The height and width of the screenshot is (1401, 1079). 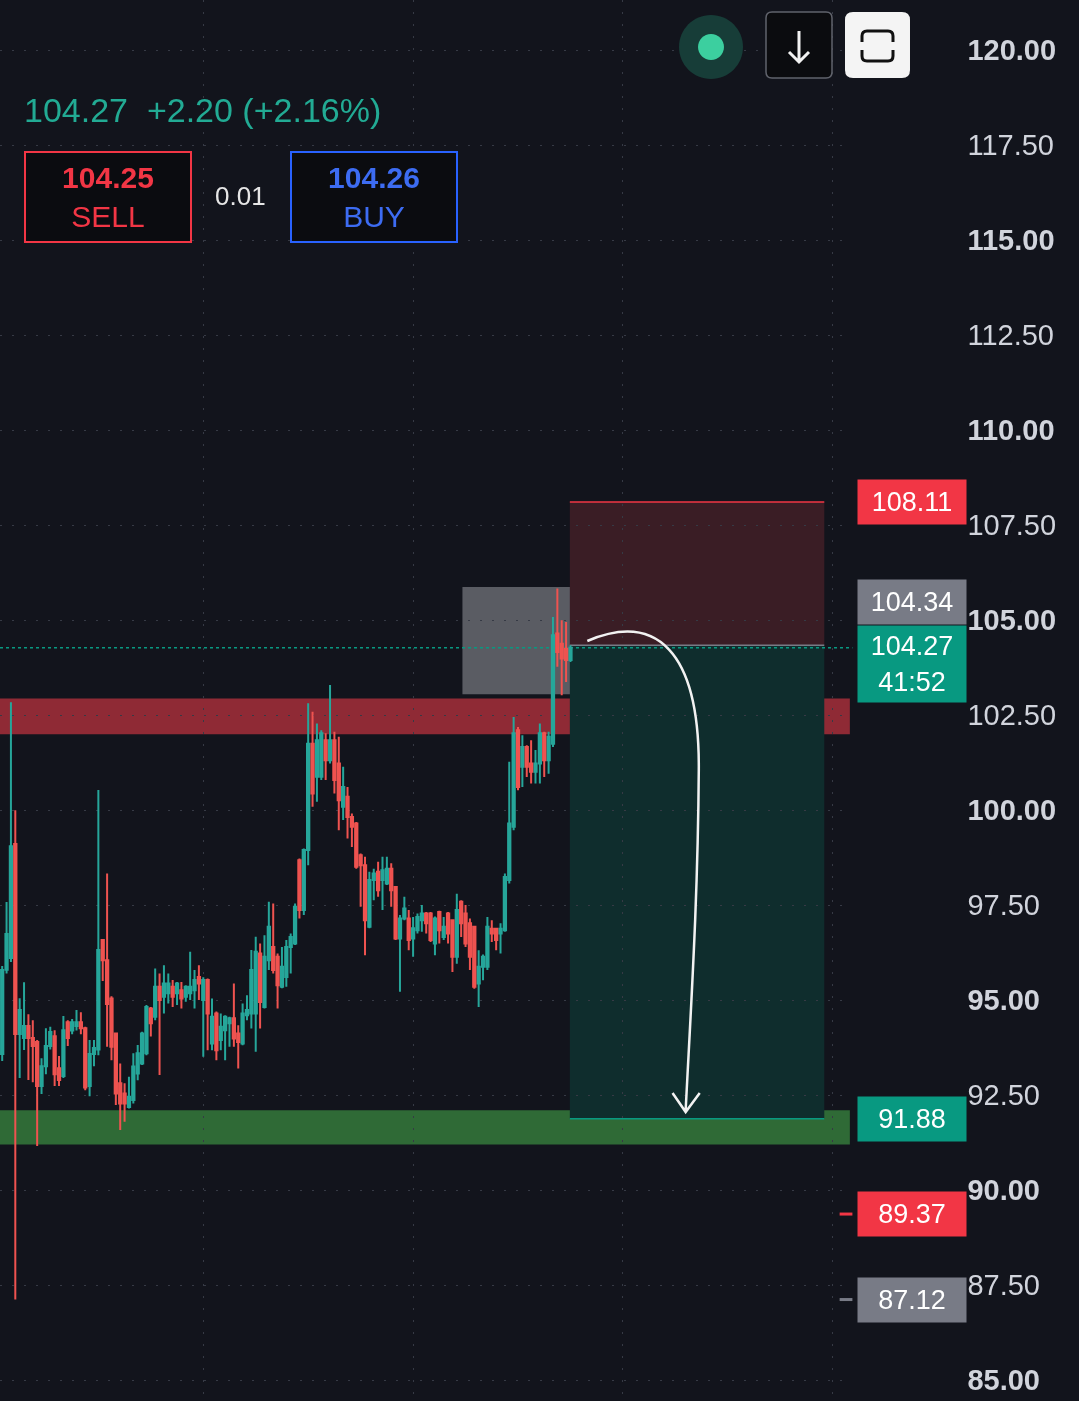 I want to click on y-tick-label: 120.00, so click(x=1012, y=50).